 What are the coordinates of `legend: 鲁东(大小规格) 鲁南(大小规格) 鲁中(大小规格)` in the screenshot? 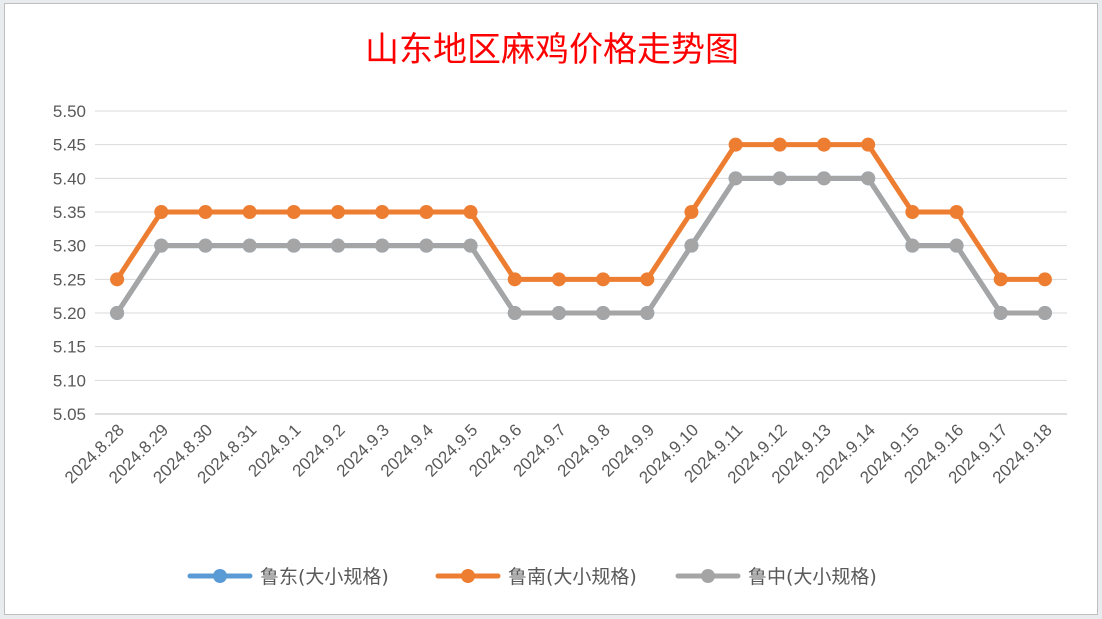 It's located at (532, 577).